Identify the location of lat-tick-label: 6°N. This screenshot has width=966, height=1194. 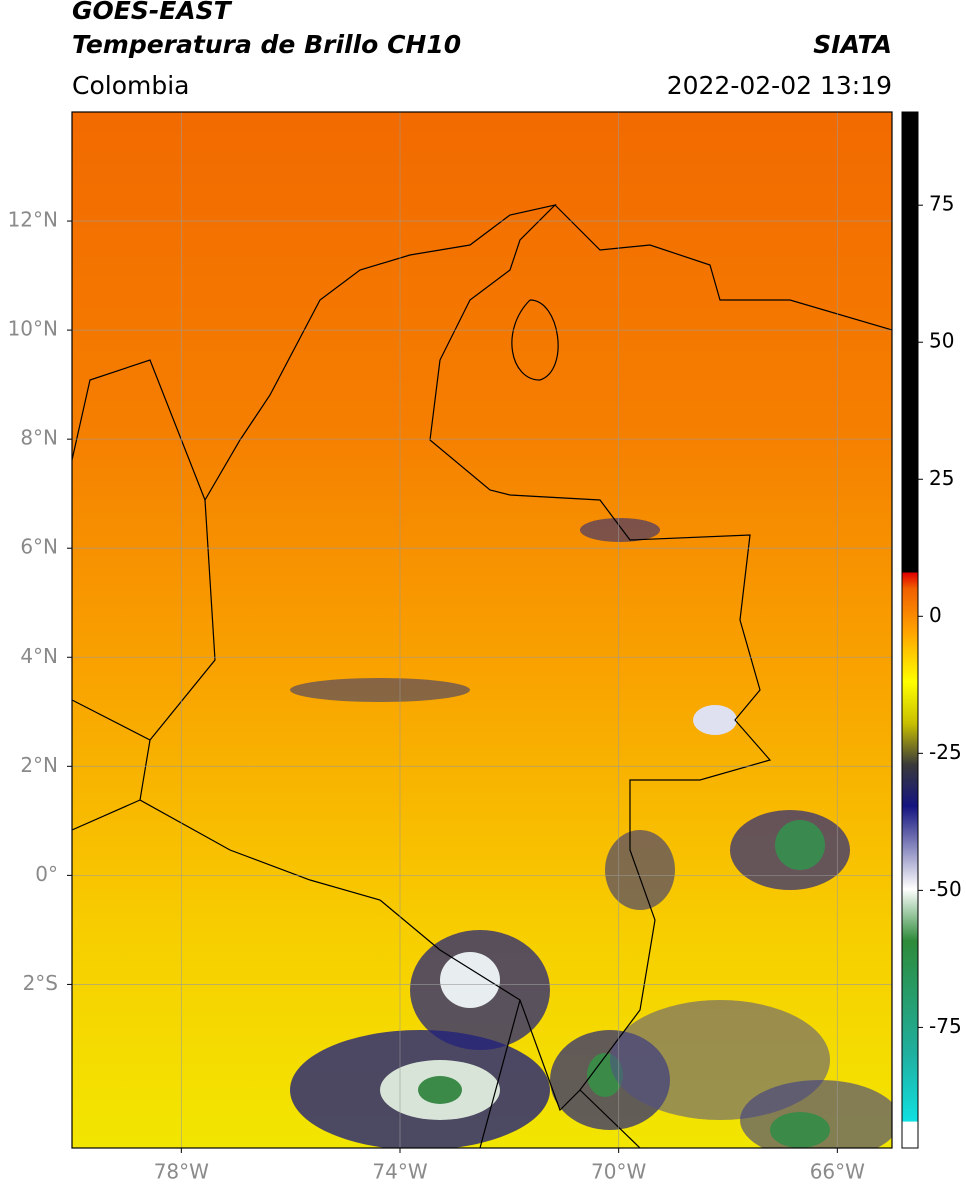
(39, 547).